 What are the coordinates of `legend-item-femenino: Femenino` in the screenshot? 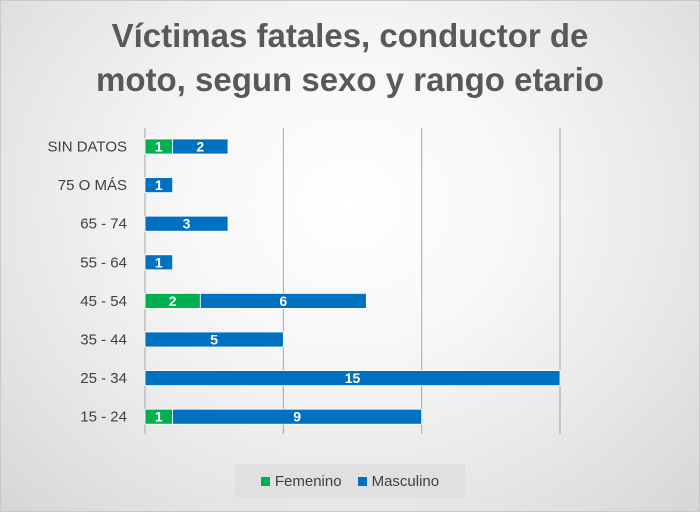 It's located at (301, 481).